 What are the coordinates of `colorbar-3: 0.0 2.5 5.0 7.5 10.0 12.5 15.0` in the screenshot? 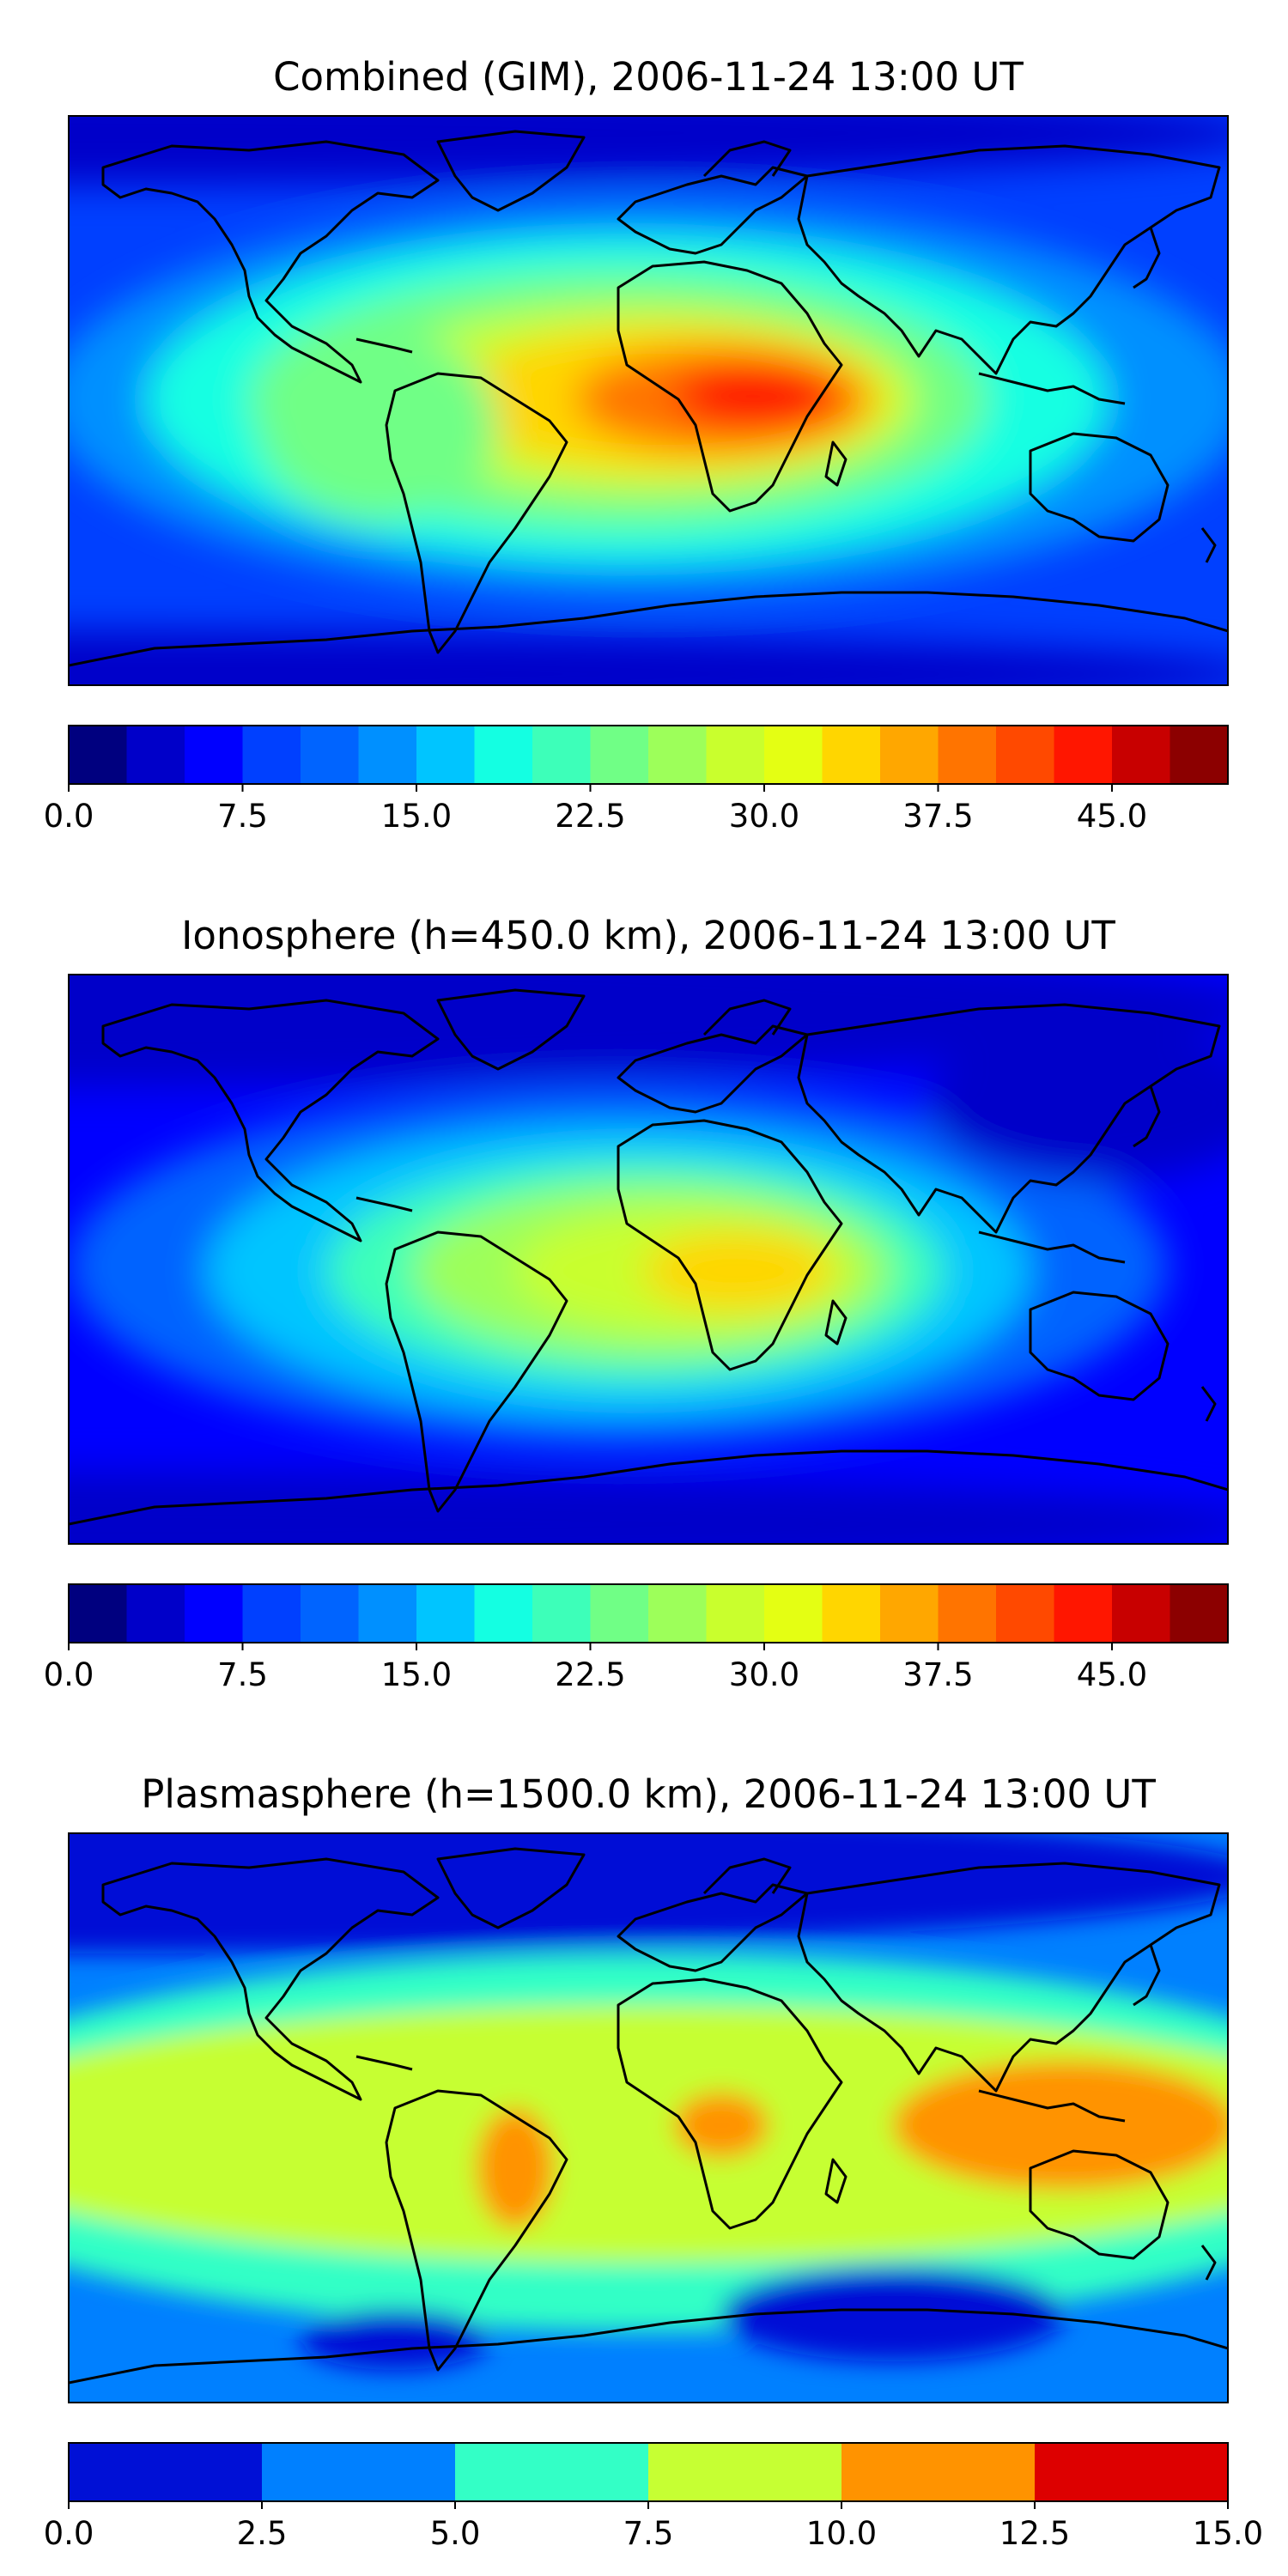 It's located at (653, 2497).